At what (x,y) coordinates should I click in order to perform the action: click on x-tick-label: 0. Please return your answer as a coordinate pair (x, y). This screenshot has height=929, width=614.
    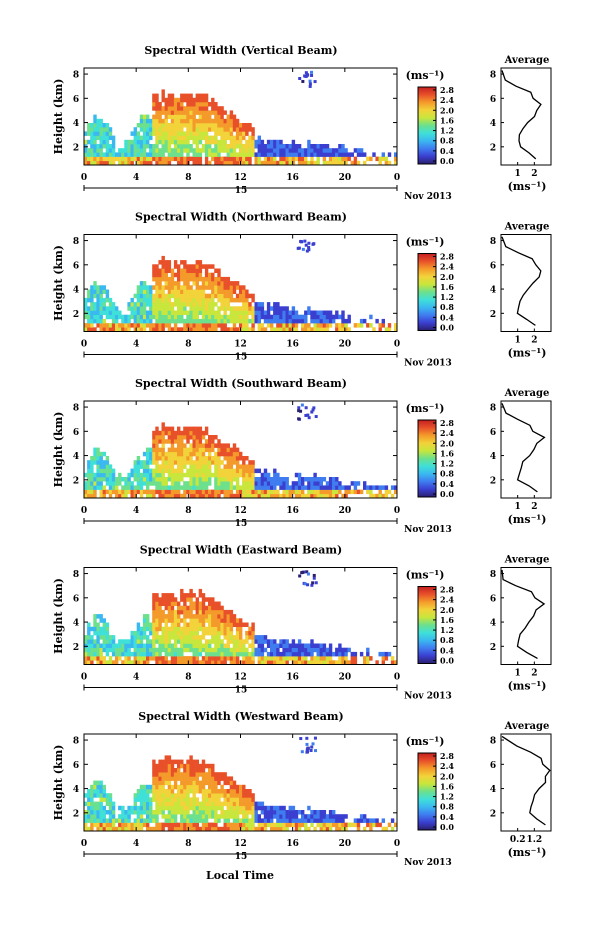
    Looking at the image, I should click on (84, 345).